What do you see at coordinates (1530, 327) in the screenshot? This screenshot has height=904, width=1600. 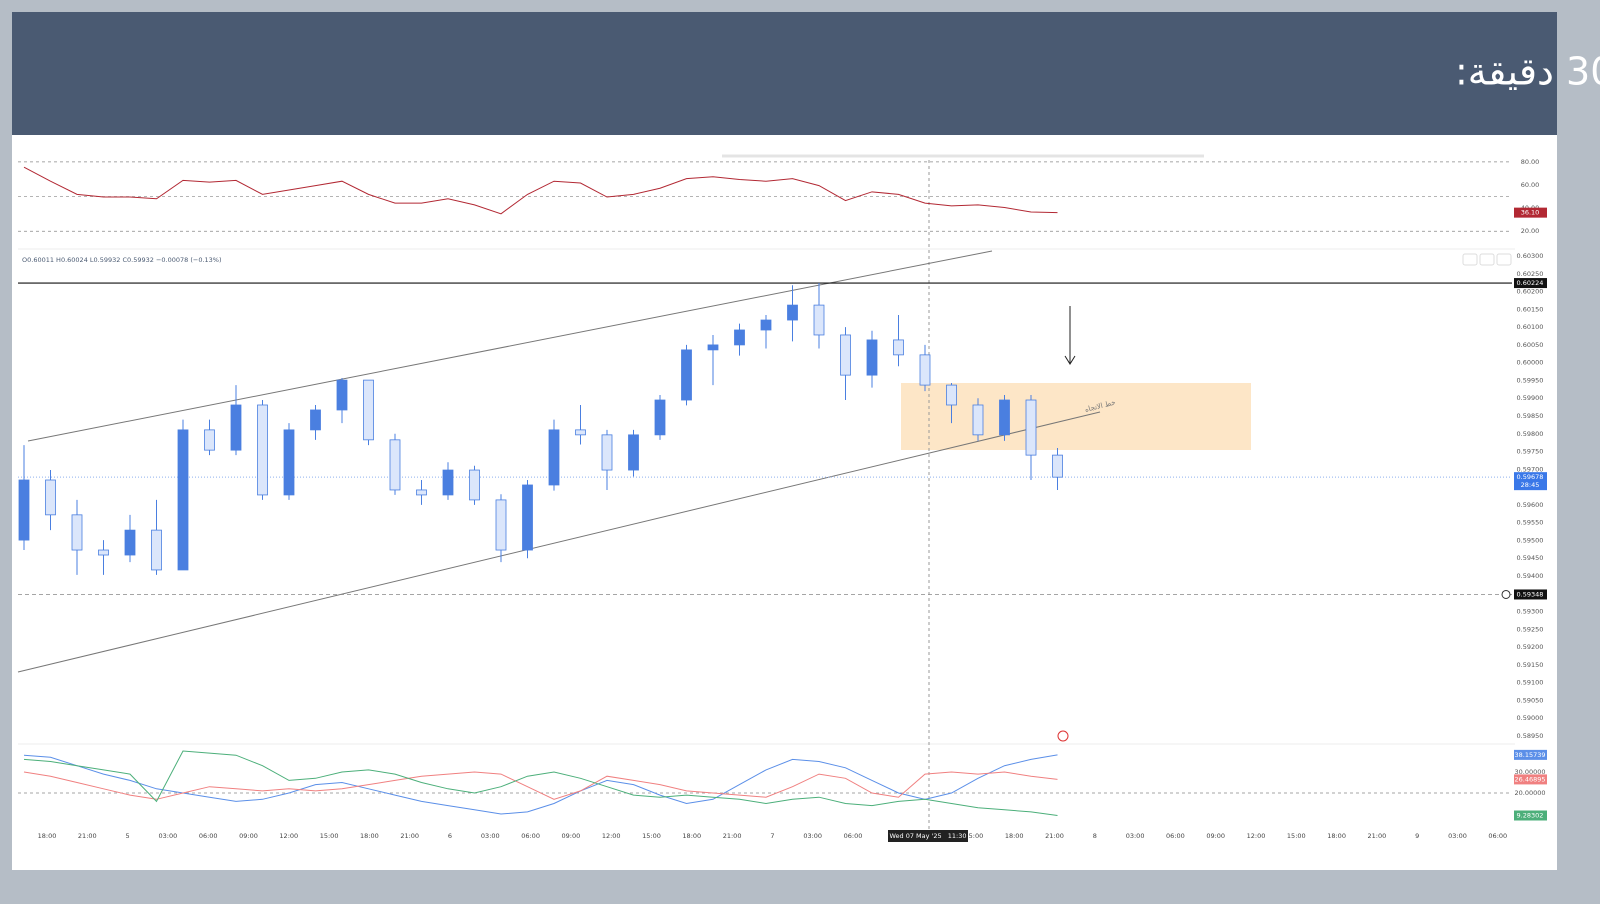 I see `y-tick-label: 0.60100` at bounding box center [1530, 327].